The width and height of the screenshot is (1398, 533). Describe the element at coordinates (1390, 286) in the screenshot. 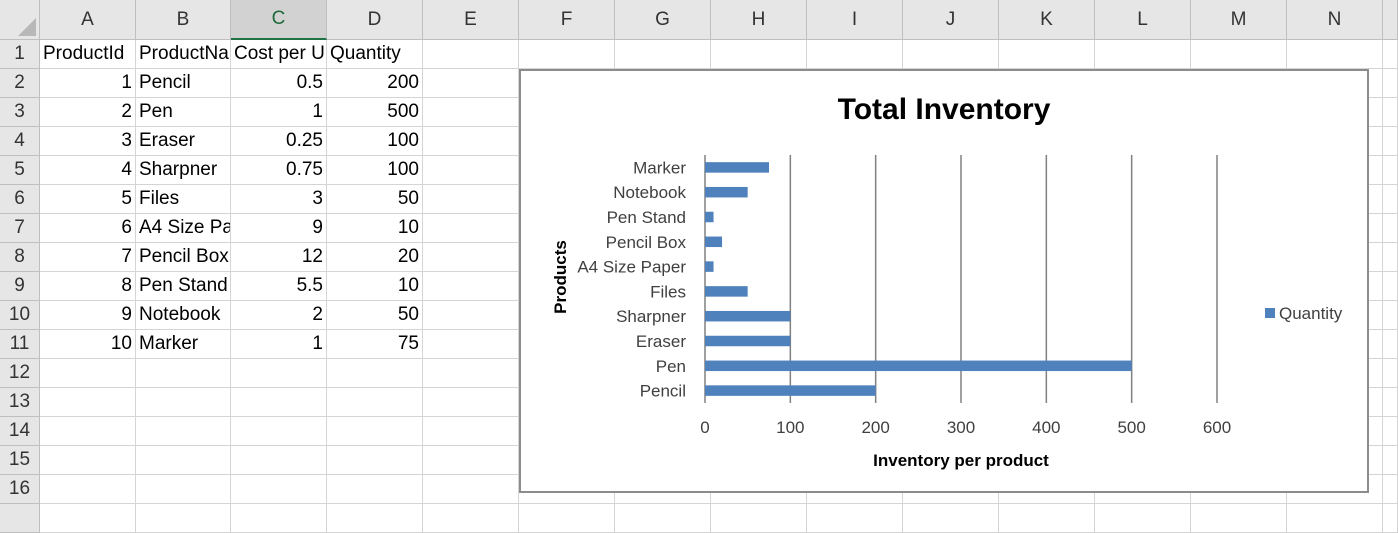

I see `cell-o9` at that location.